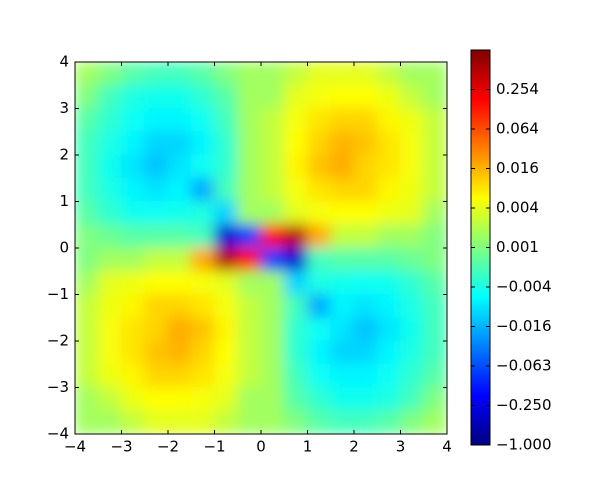  I want to click on x-tick-label: −3, so click(121, 447).